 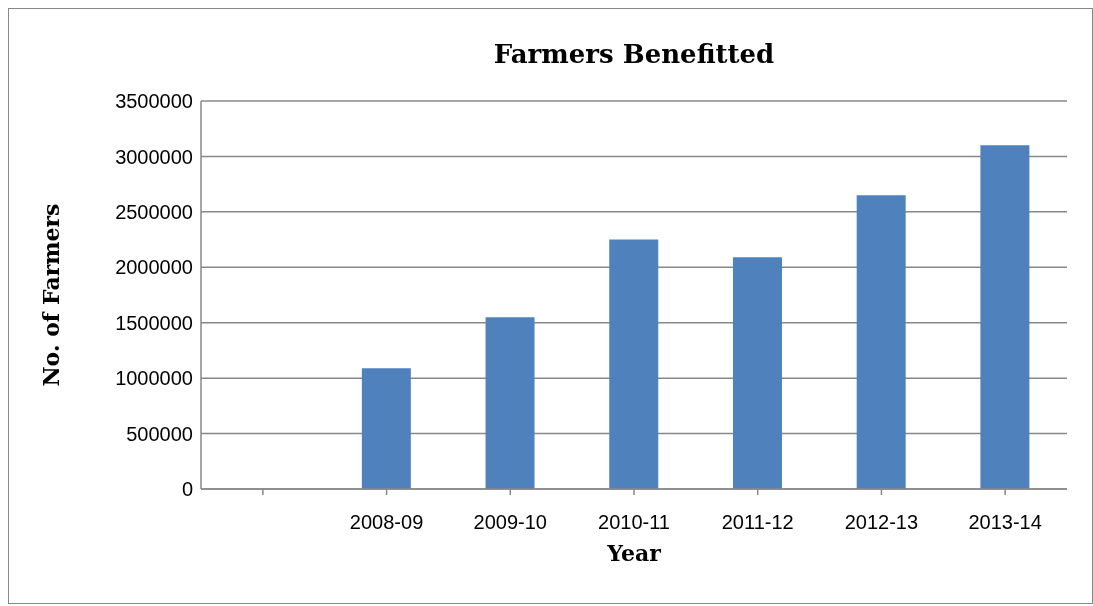 What do you see at coordinates (187, 489) in the screenshot?
I see `y-tick-label: 0` at bounding box center [187, 489].